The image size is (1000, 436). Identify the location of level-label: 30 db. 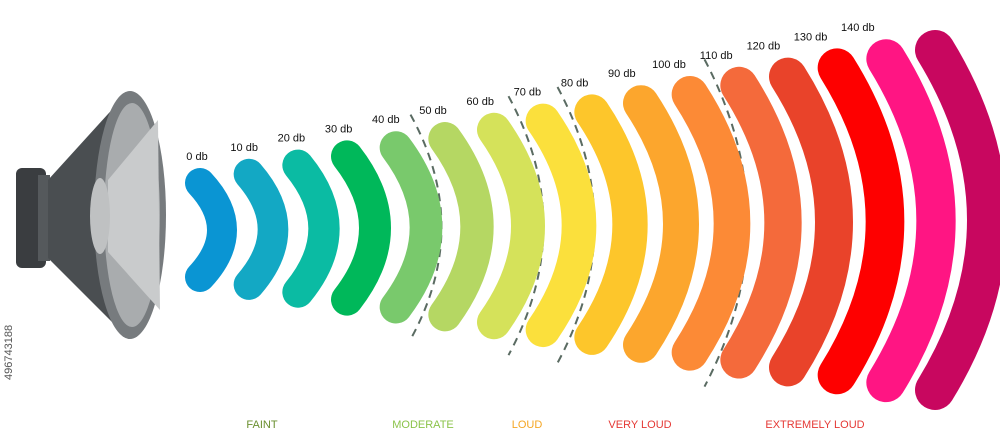
(339, 129).